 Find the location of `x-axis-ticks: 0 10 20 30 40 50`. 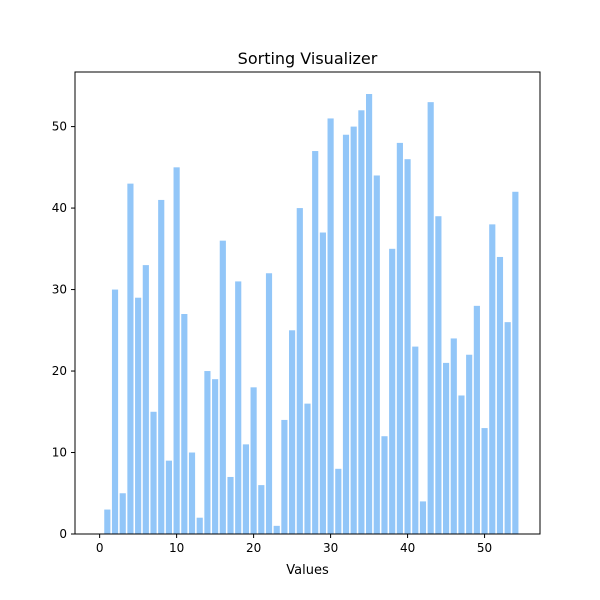

x-axis-ticks: 0 10 20 30 40 50 is located at coordinates (294, 544).